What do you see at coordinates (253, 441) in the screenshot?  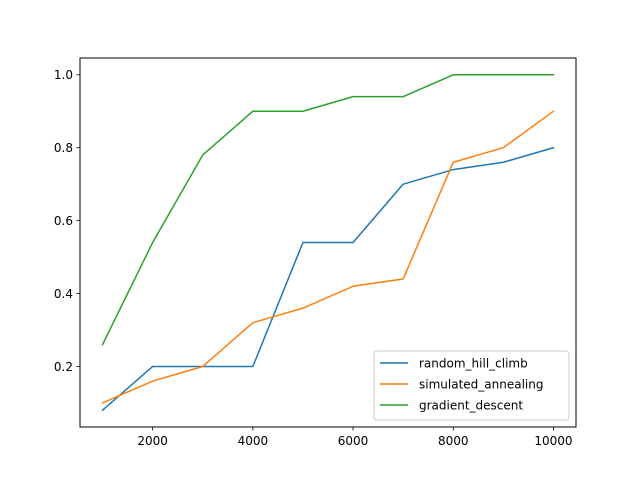 I see `x-tick-label: 4000` at bounding box center [253, 441].